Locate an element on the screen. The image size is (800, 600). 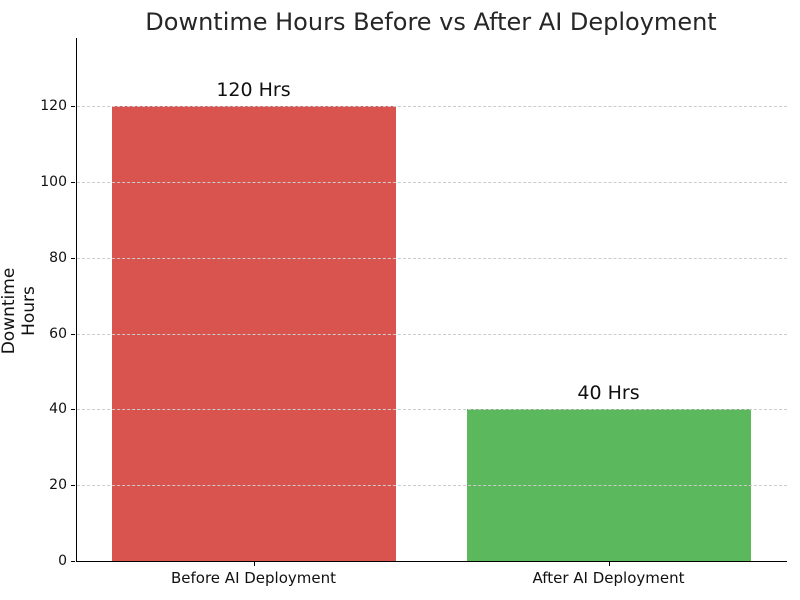
y-tick-label: 100 is located at coordinates (53, 182).